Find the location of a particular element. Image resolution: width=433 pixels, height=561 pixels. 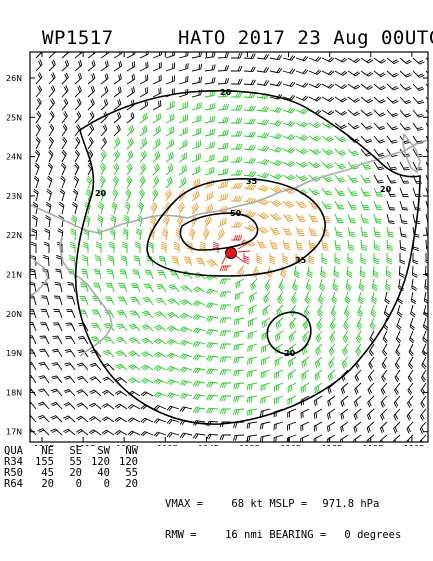

contour-label: 20 is located at coordinates (290, 353).